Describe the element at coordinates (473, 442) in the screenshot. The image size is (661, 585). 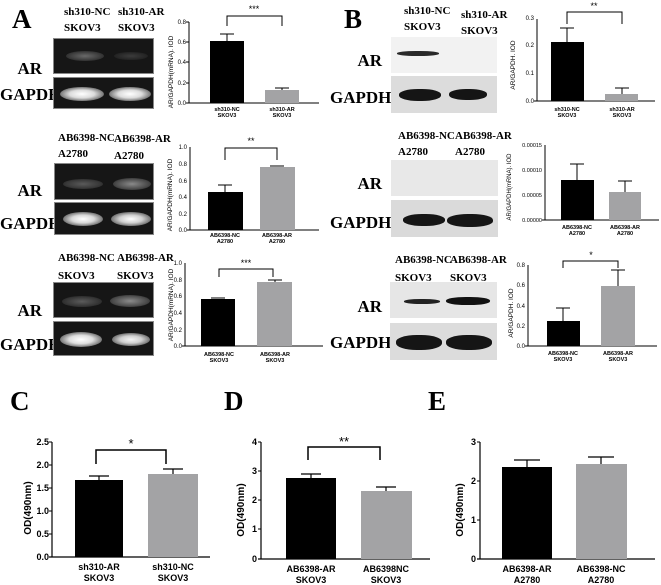
I see `y-tick: 3` at that location.